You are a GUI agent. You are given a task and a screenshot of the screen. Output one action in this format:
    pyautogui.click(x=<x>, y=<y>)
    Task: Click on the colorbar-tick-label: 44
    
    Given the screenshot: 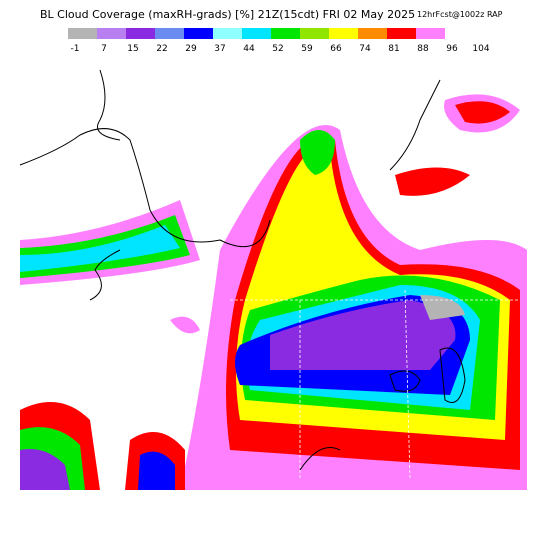 What is the action you would take?
    pyautogui.click(x=249, y=49)
    